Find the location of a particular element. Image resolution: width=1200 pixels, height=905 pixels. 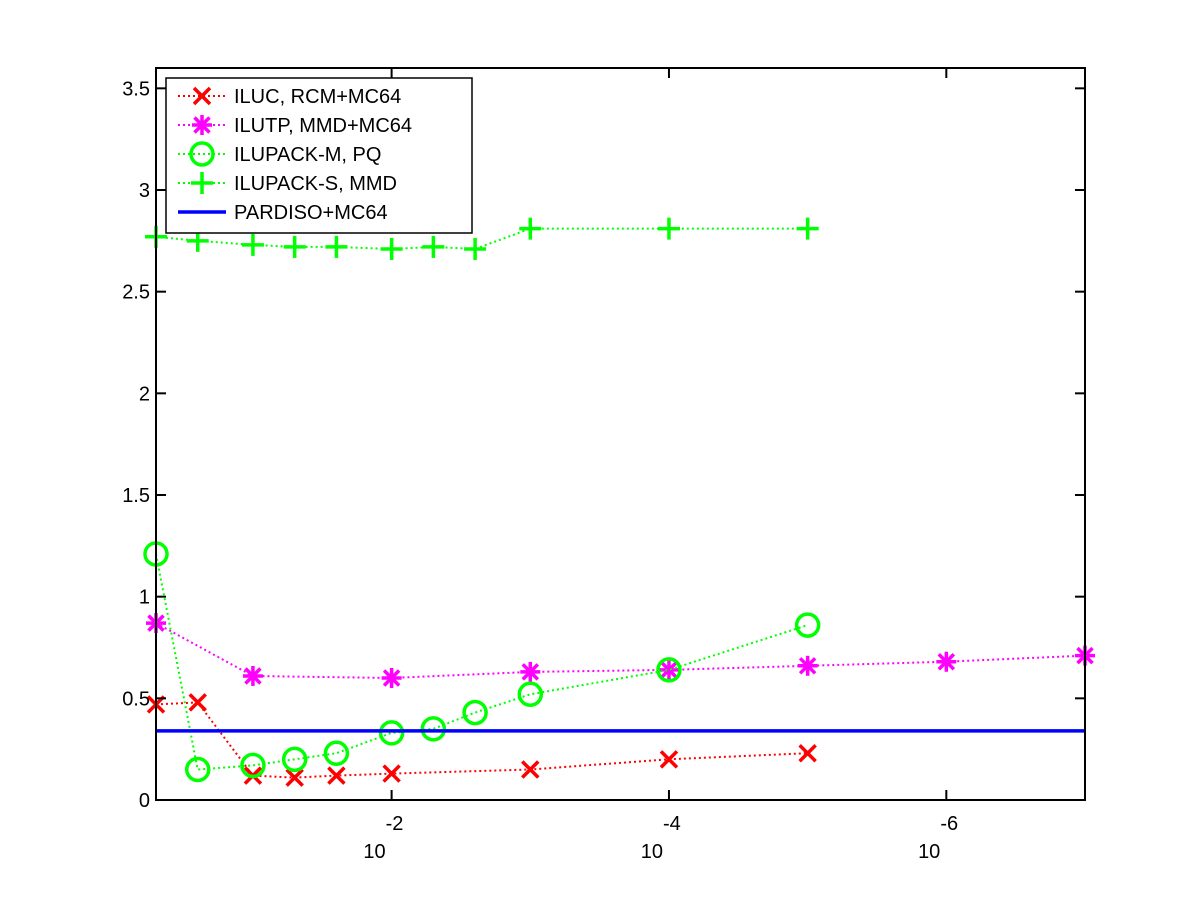

series-1-point-2-stroke-b is located at coordinates (391, 678).